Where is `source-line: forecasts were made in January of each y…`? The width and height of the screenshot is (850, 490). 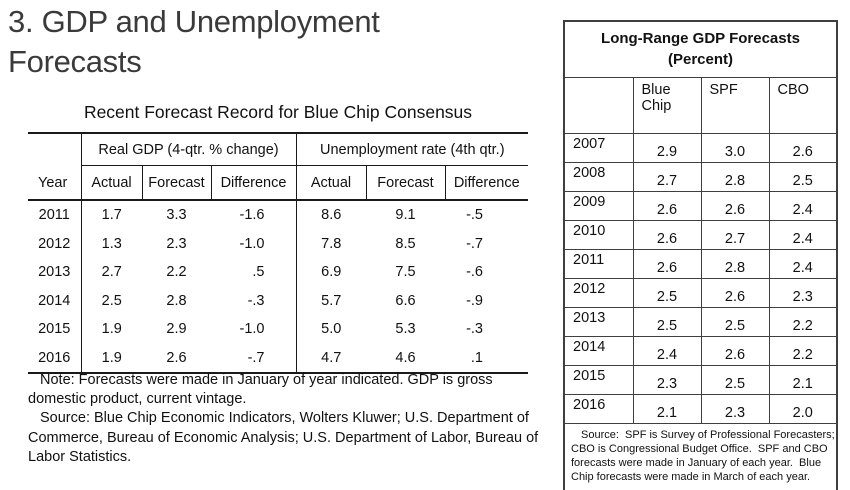 source-line: forecasts were made in January of each y… is located at coordinates (696, 463).